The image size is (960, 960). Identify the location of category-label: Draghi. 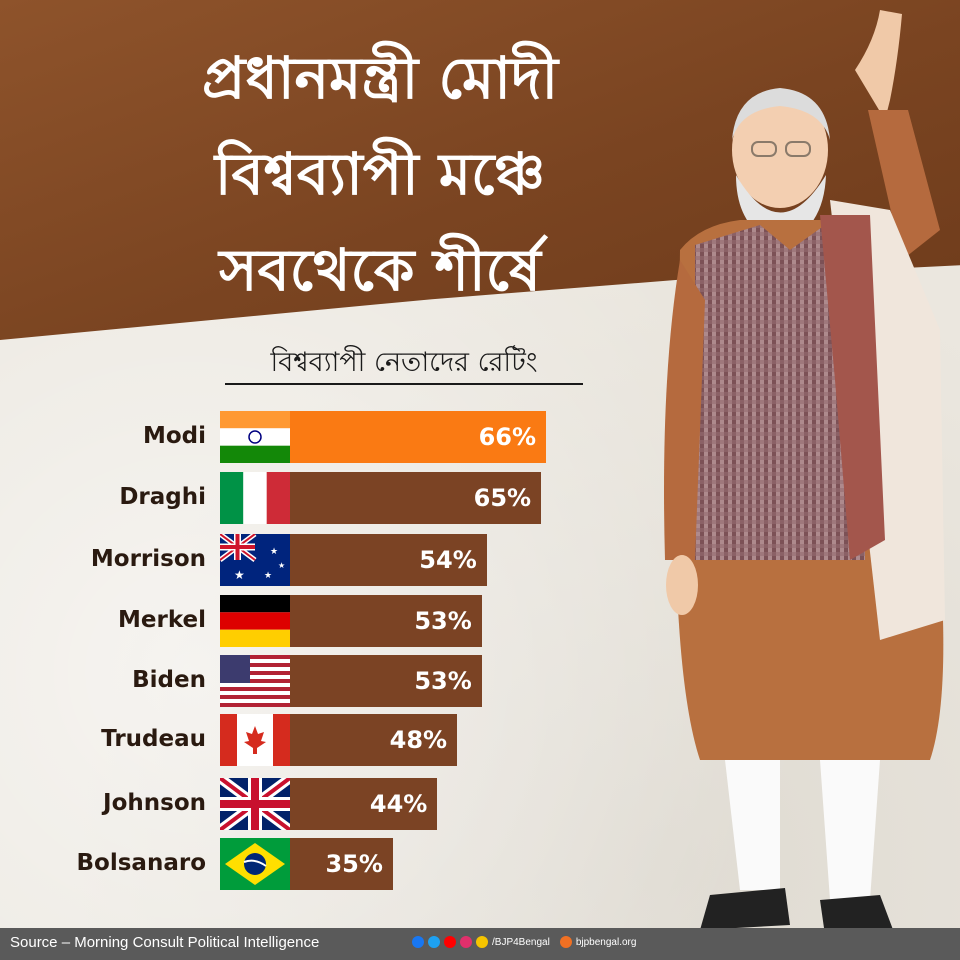
(162, 497).